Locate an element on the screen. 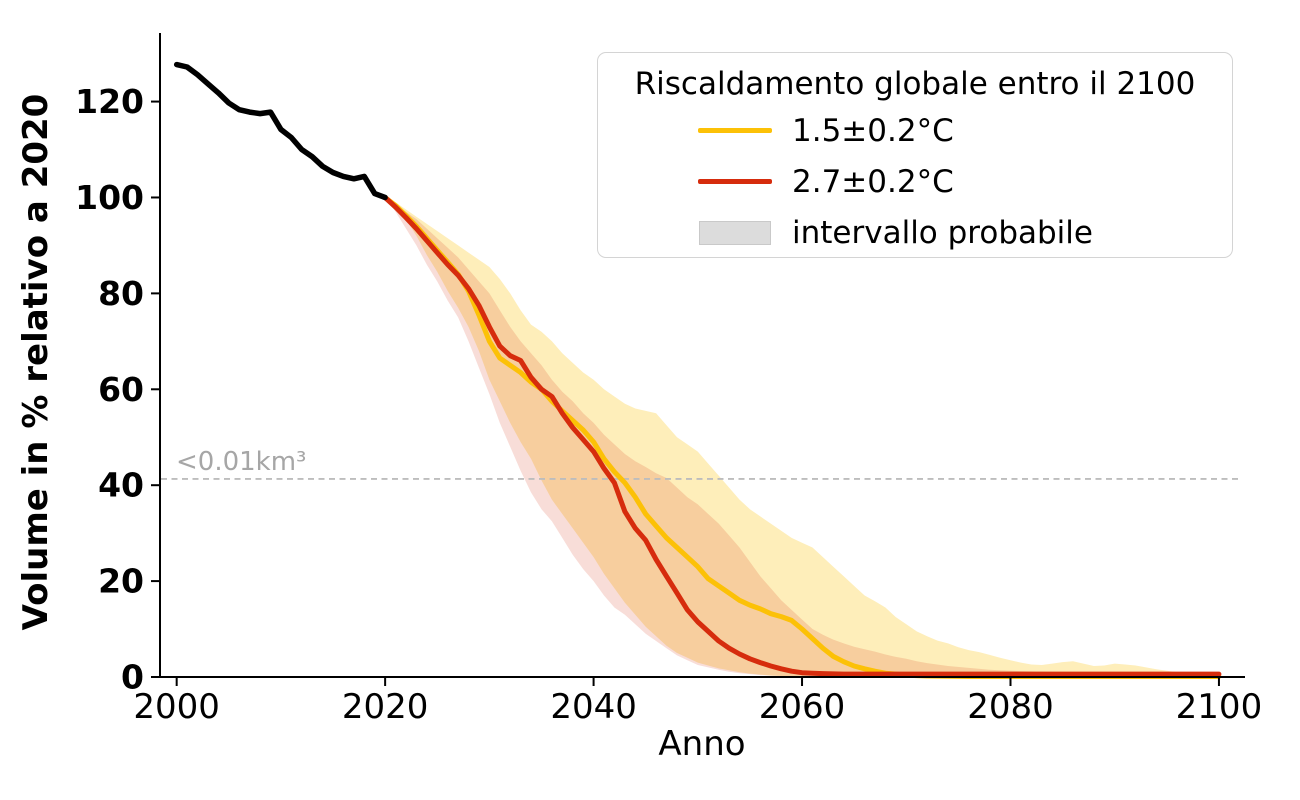 The height and width of the screenshot is (800, 1300). legend-label-1-5c: 1.5±0.2°C is located at coordinates (873, 130).